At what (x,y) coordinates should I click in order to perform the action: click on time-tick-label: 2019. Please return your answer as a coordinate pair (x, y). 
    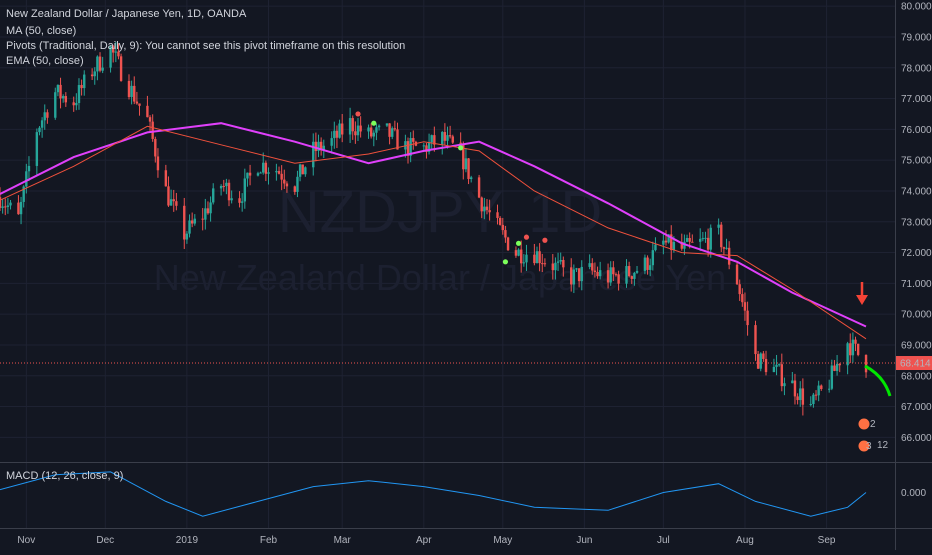
    Looking at the image, I should click on (187, 540).